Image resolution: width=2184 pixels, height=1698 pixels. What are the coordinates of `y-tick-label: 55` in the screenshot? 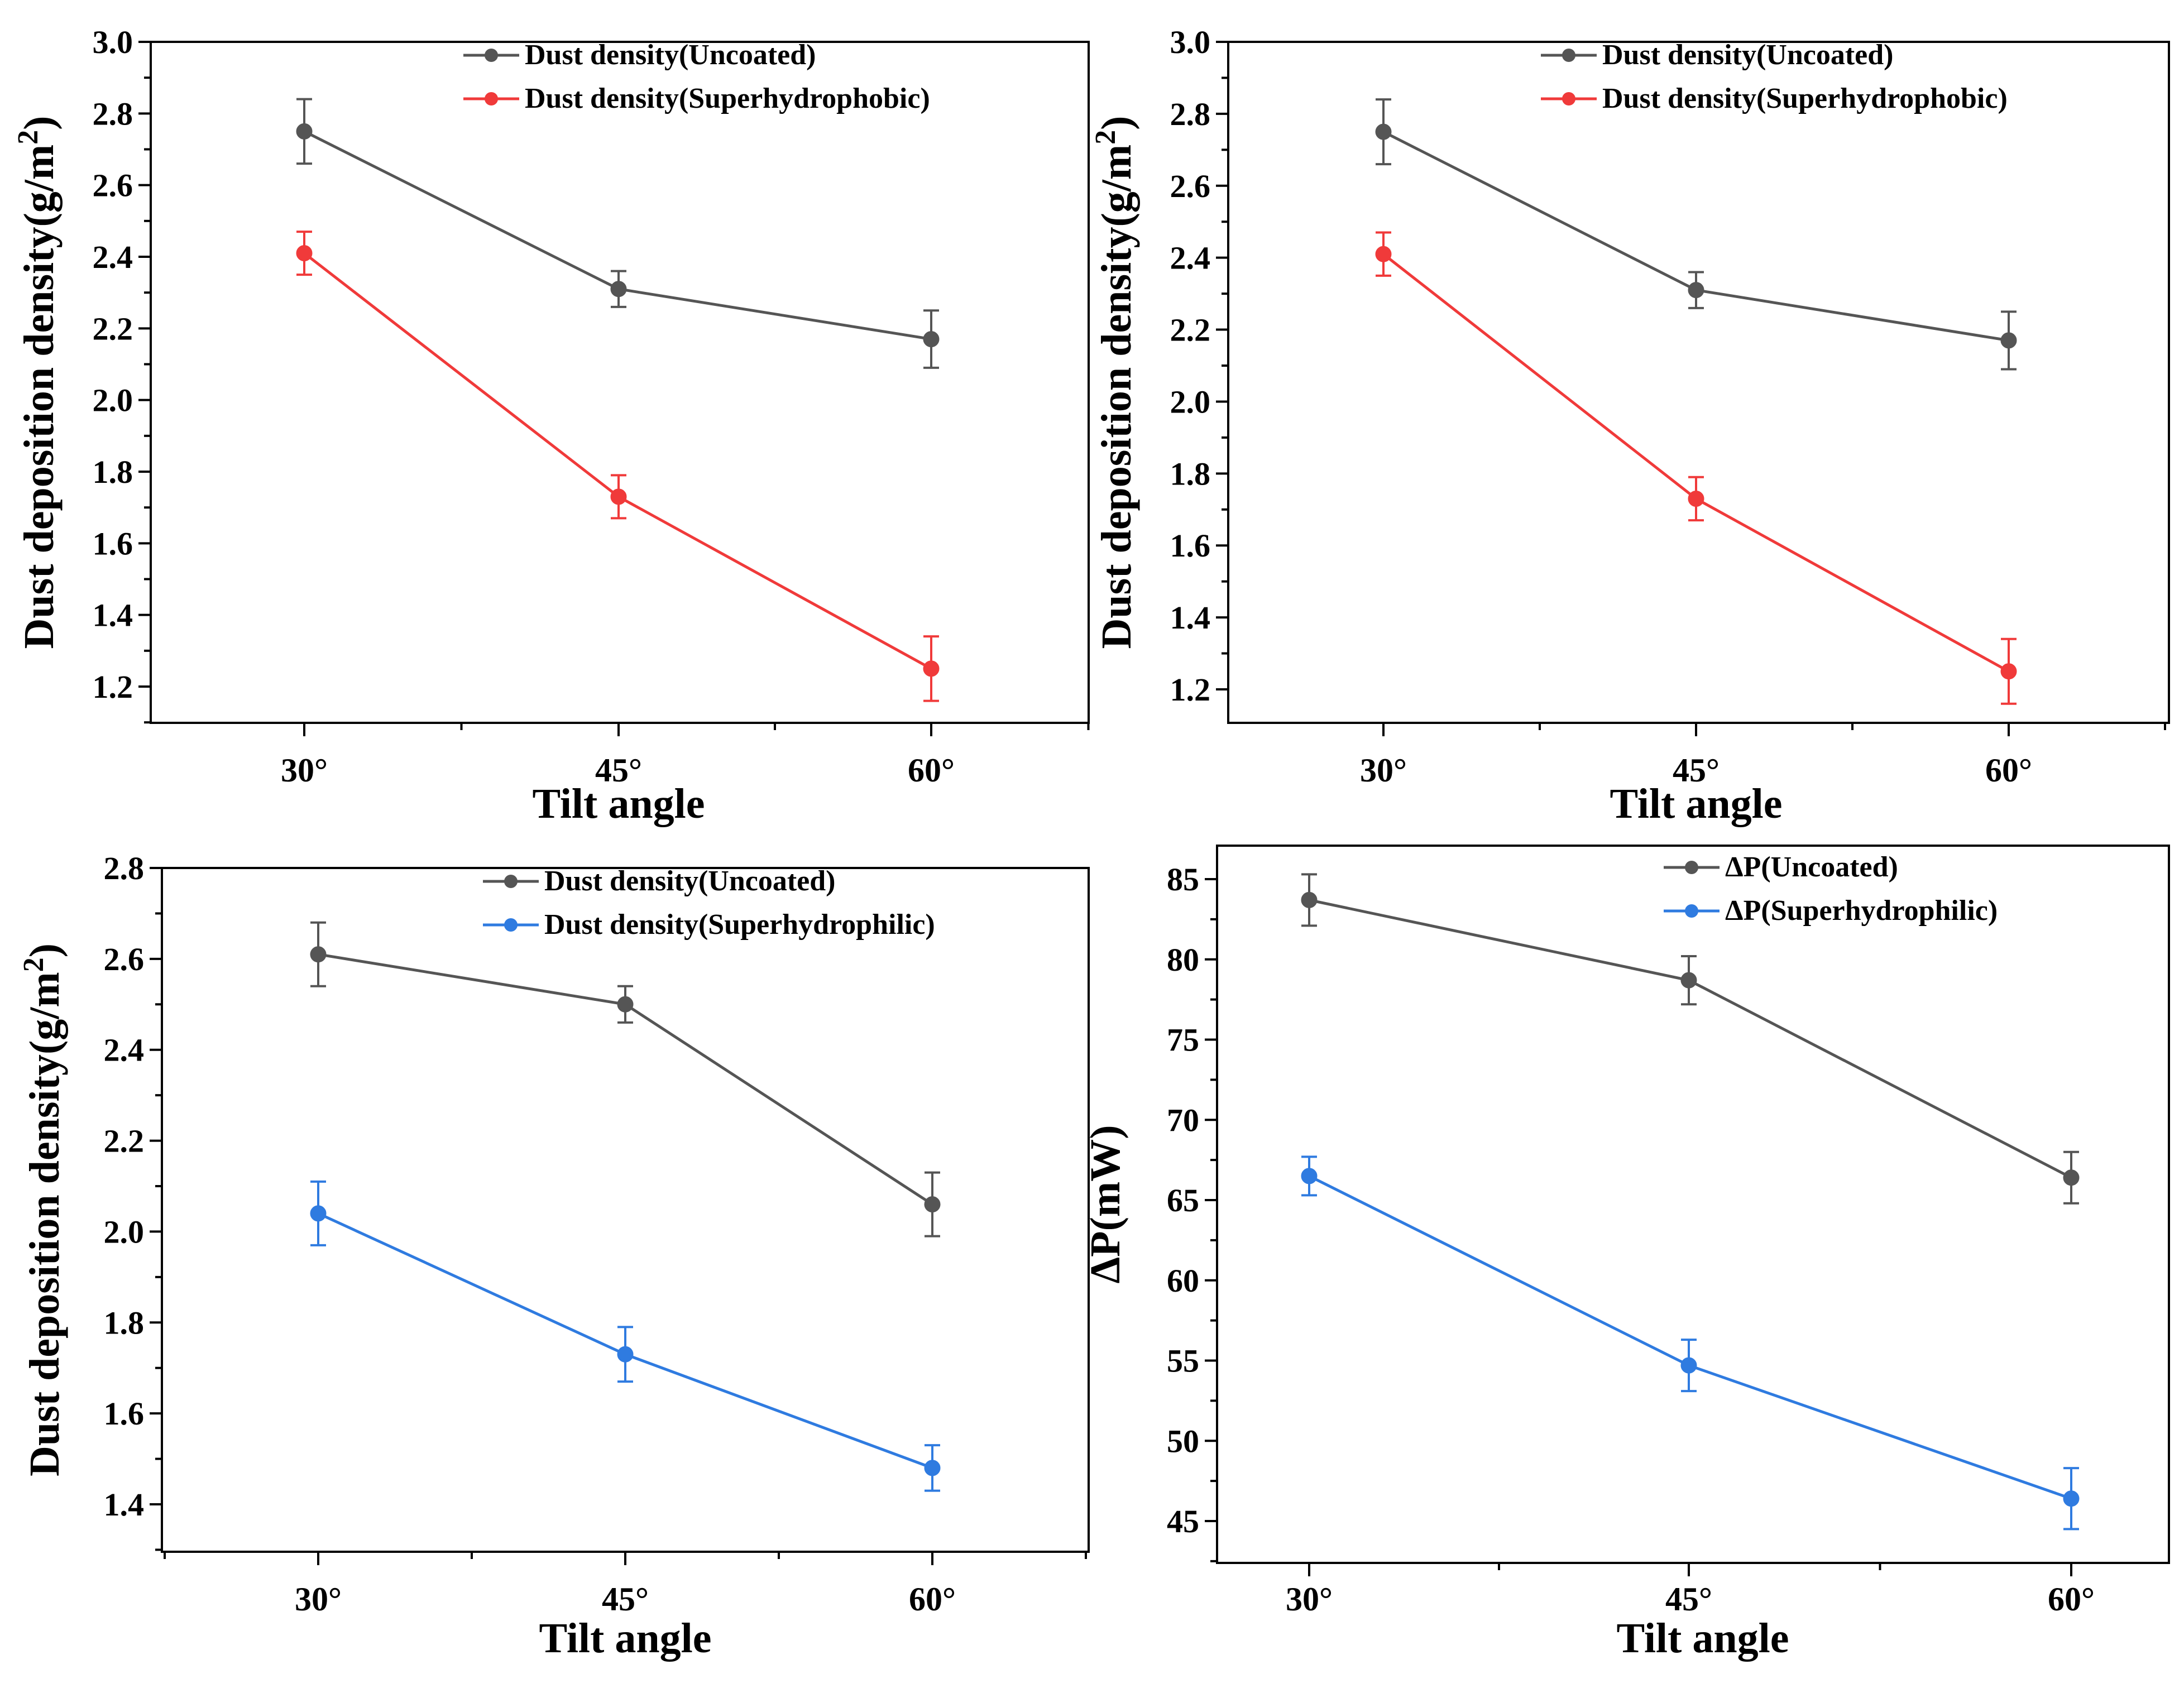 It's located at (1183, 1361).